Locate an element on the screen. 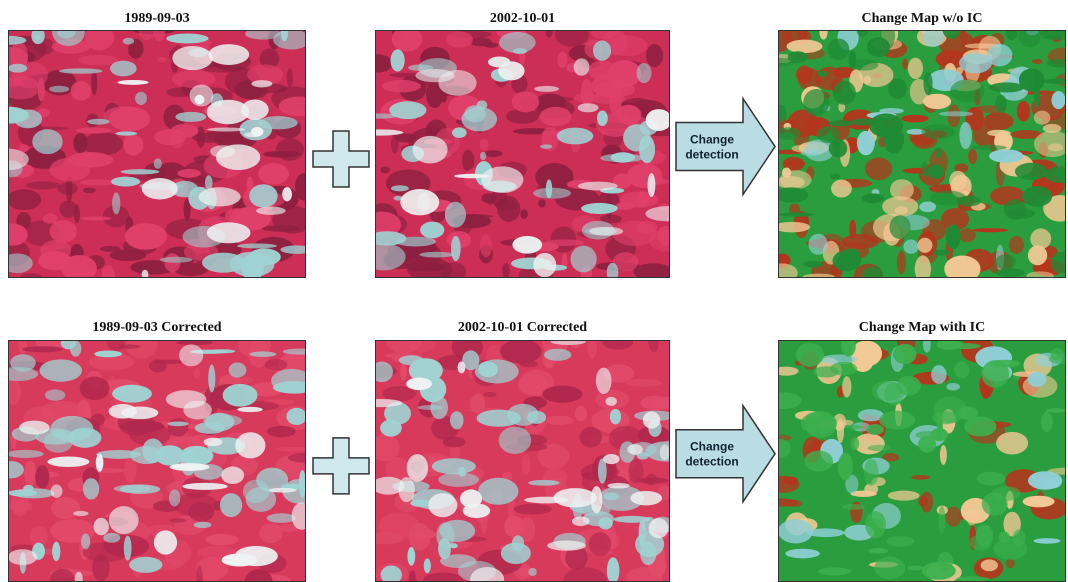 The height and width of the screenshot is (582, 1068). arrow-label: detection is located at coordinates (711, 155).